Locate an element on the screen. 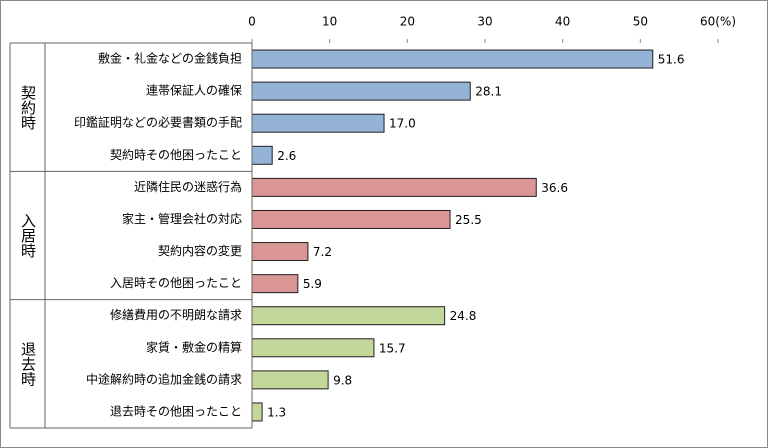 The height and width of the screenshot is (448, 768). value-label: 36.6 is located at coordinates (554, 188).